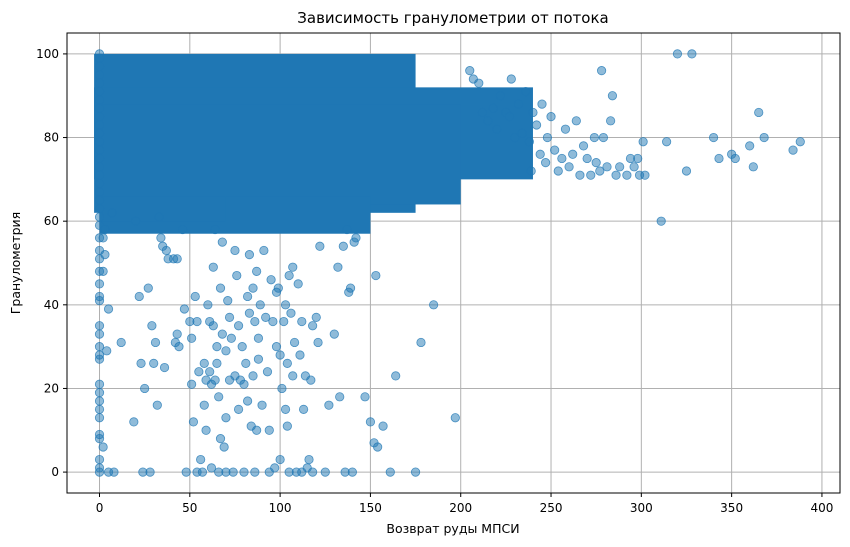 The width and height of the screenshot is (850, 547). Describe the element at coordinates (641, 508) in the screenshot. I see `x-tick-label: 300` at that location.